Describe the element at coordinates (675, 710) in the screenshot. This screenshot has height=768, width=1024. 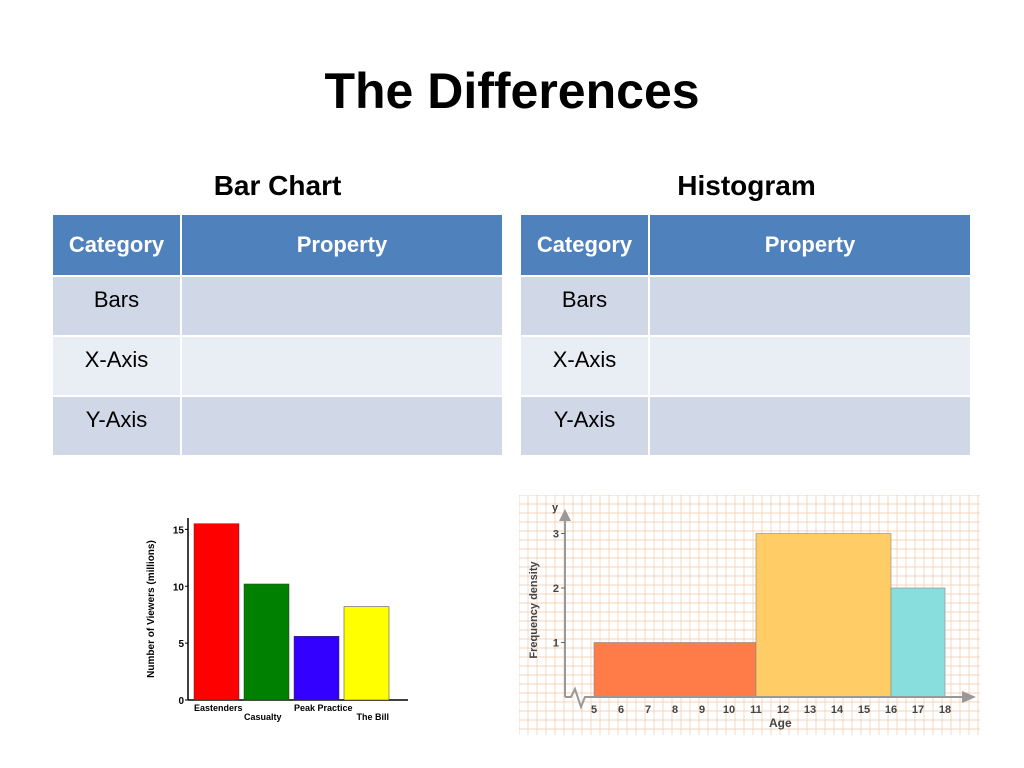
I see `x-tick-label: 8` at that location.